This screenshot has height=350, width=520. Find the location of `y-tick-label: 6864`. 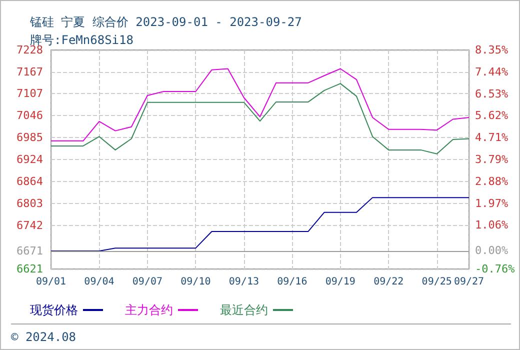

y-tick-label: 6864 is located at coordinates (30, 181).